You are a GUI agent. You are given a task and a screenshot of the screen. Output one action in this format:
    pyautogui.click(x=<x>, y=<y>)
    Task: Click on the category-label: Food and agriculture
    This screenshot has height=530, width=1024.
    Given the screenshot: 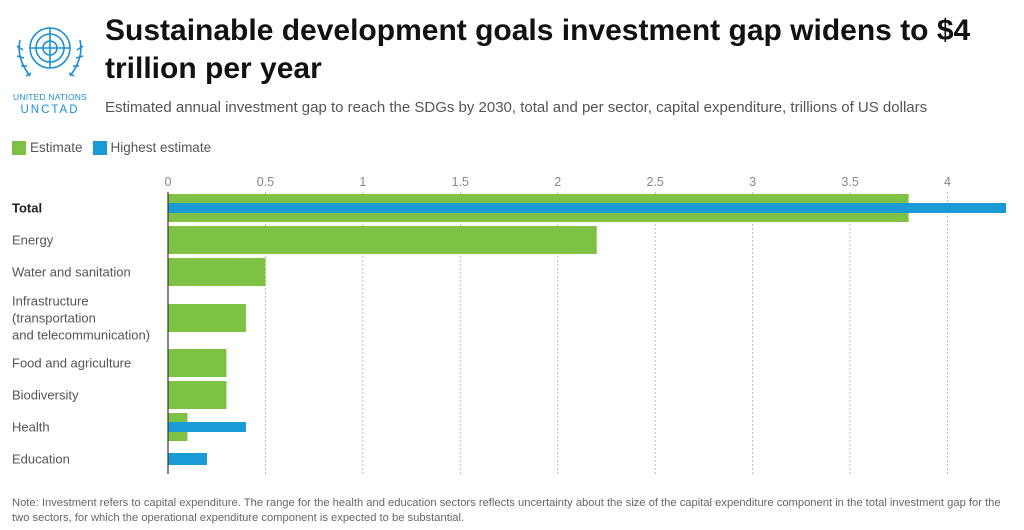 What is the action you would take?
    pyautogui.click(x=71, y=363)
    